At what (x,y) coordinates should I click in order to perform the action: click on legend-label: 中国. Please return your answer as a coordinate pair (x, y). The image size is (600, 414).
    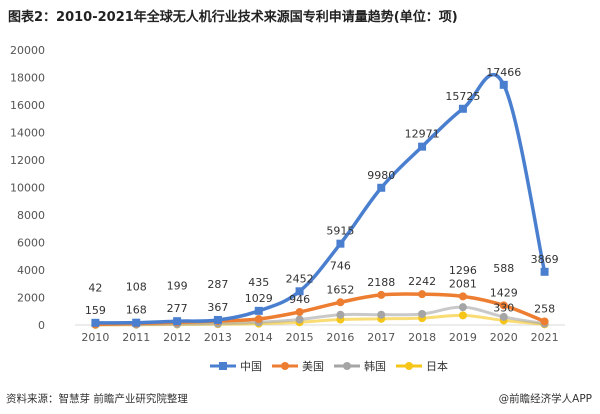
    Looking at the image, I should click on (251, 366).